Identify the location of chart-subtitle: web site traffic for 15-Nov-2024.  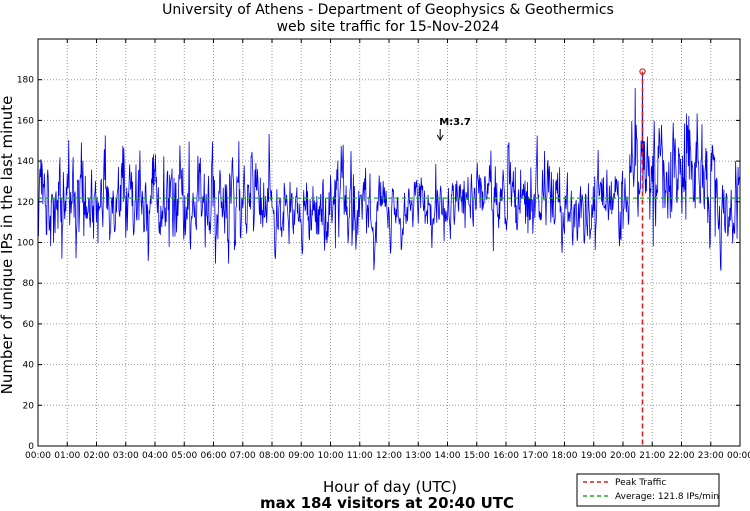
(388, 27).